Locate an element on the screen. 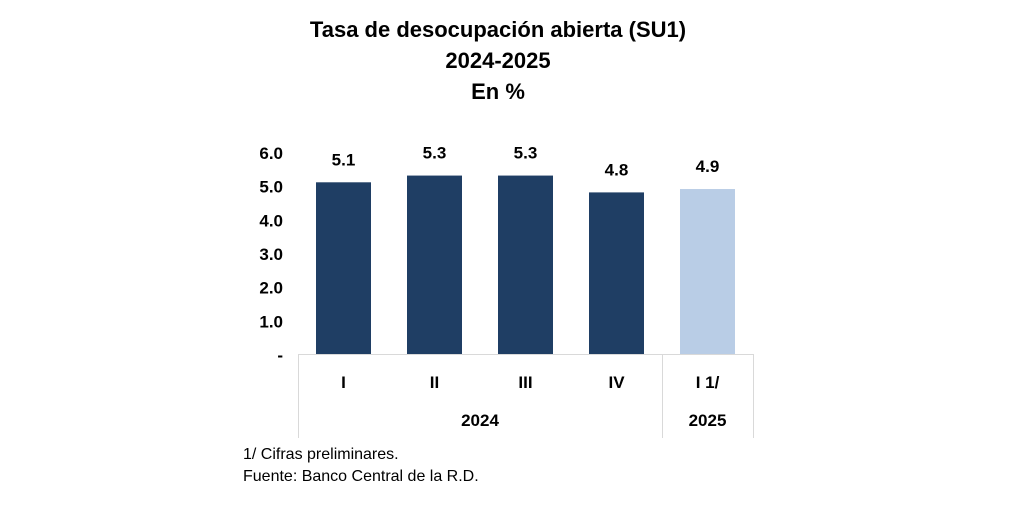 The image size is (1024, 519). bar-value-label: 4.8 is located at coordinates (617, 169).